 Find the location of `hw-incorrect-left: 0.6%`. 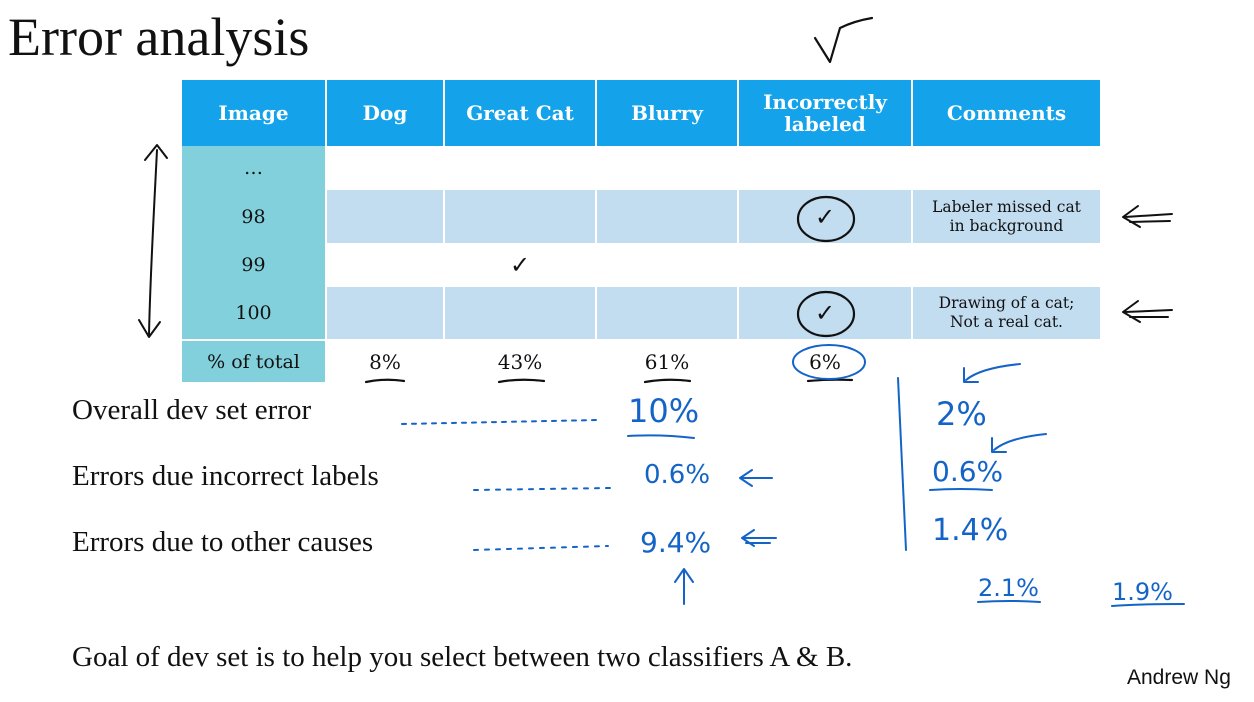

hw-incorrect-left: 0.6% is located at coordinates (677, 475).